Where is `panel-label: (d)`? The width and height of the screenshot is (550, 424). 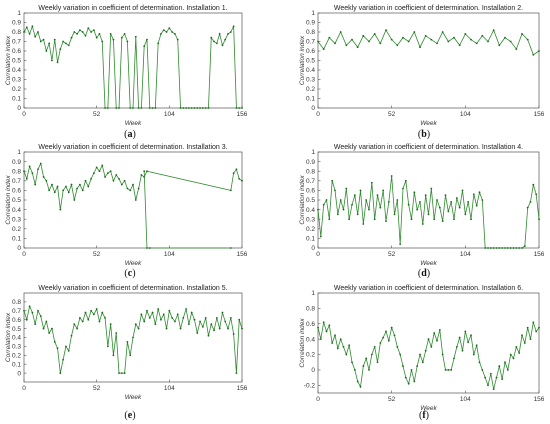
panel-label: (d) is located at coordinates (424, 273).